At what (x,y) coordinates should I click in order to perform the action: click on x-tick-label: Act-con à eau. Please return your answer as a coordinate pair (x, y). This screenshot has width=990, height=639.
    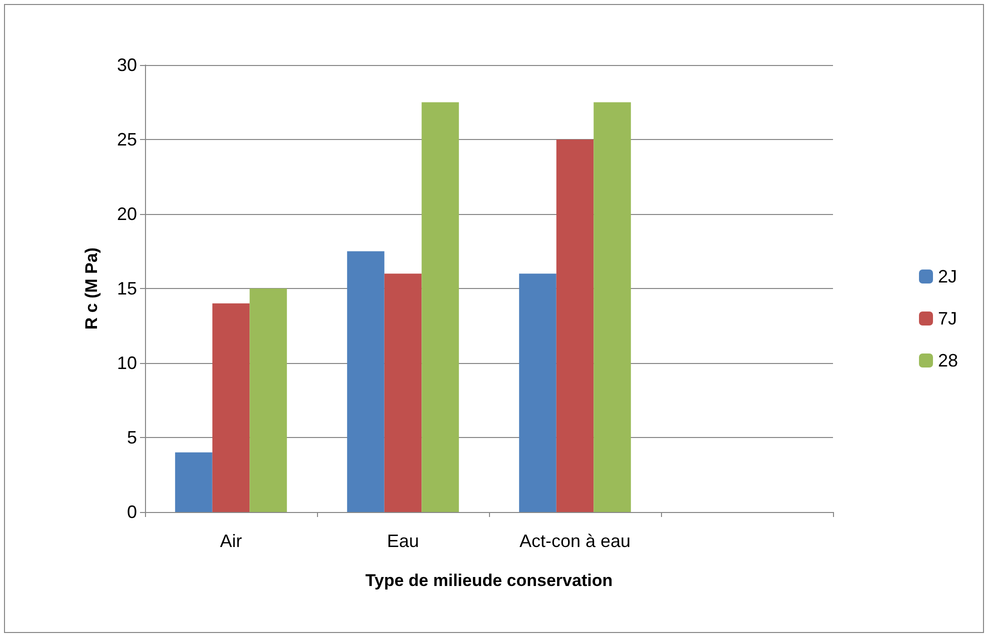
    Looking at the image, I should click on (575, 541).